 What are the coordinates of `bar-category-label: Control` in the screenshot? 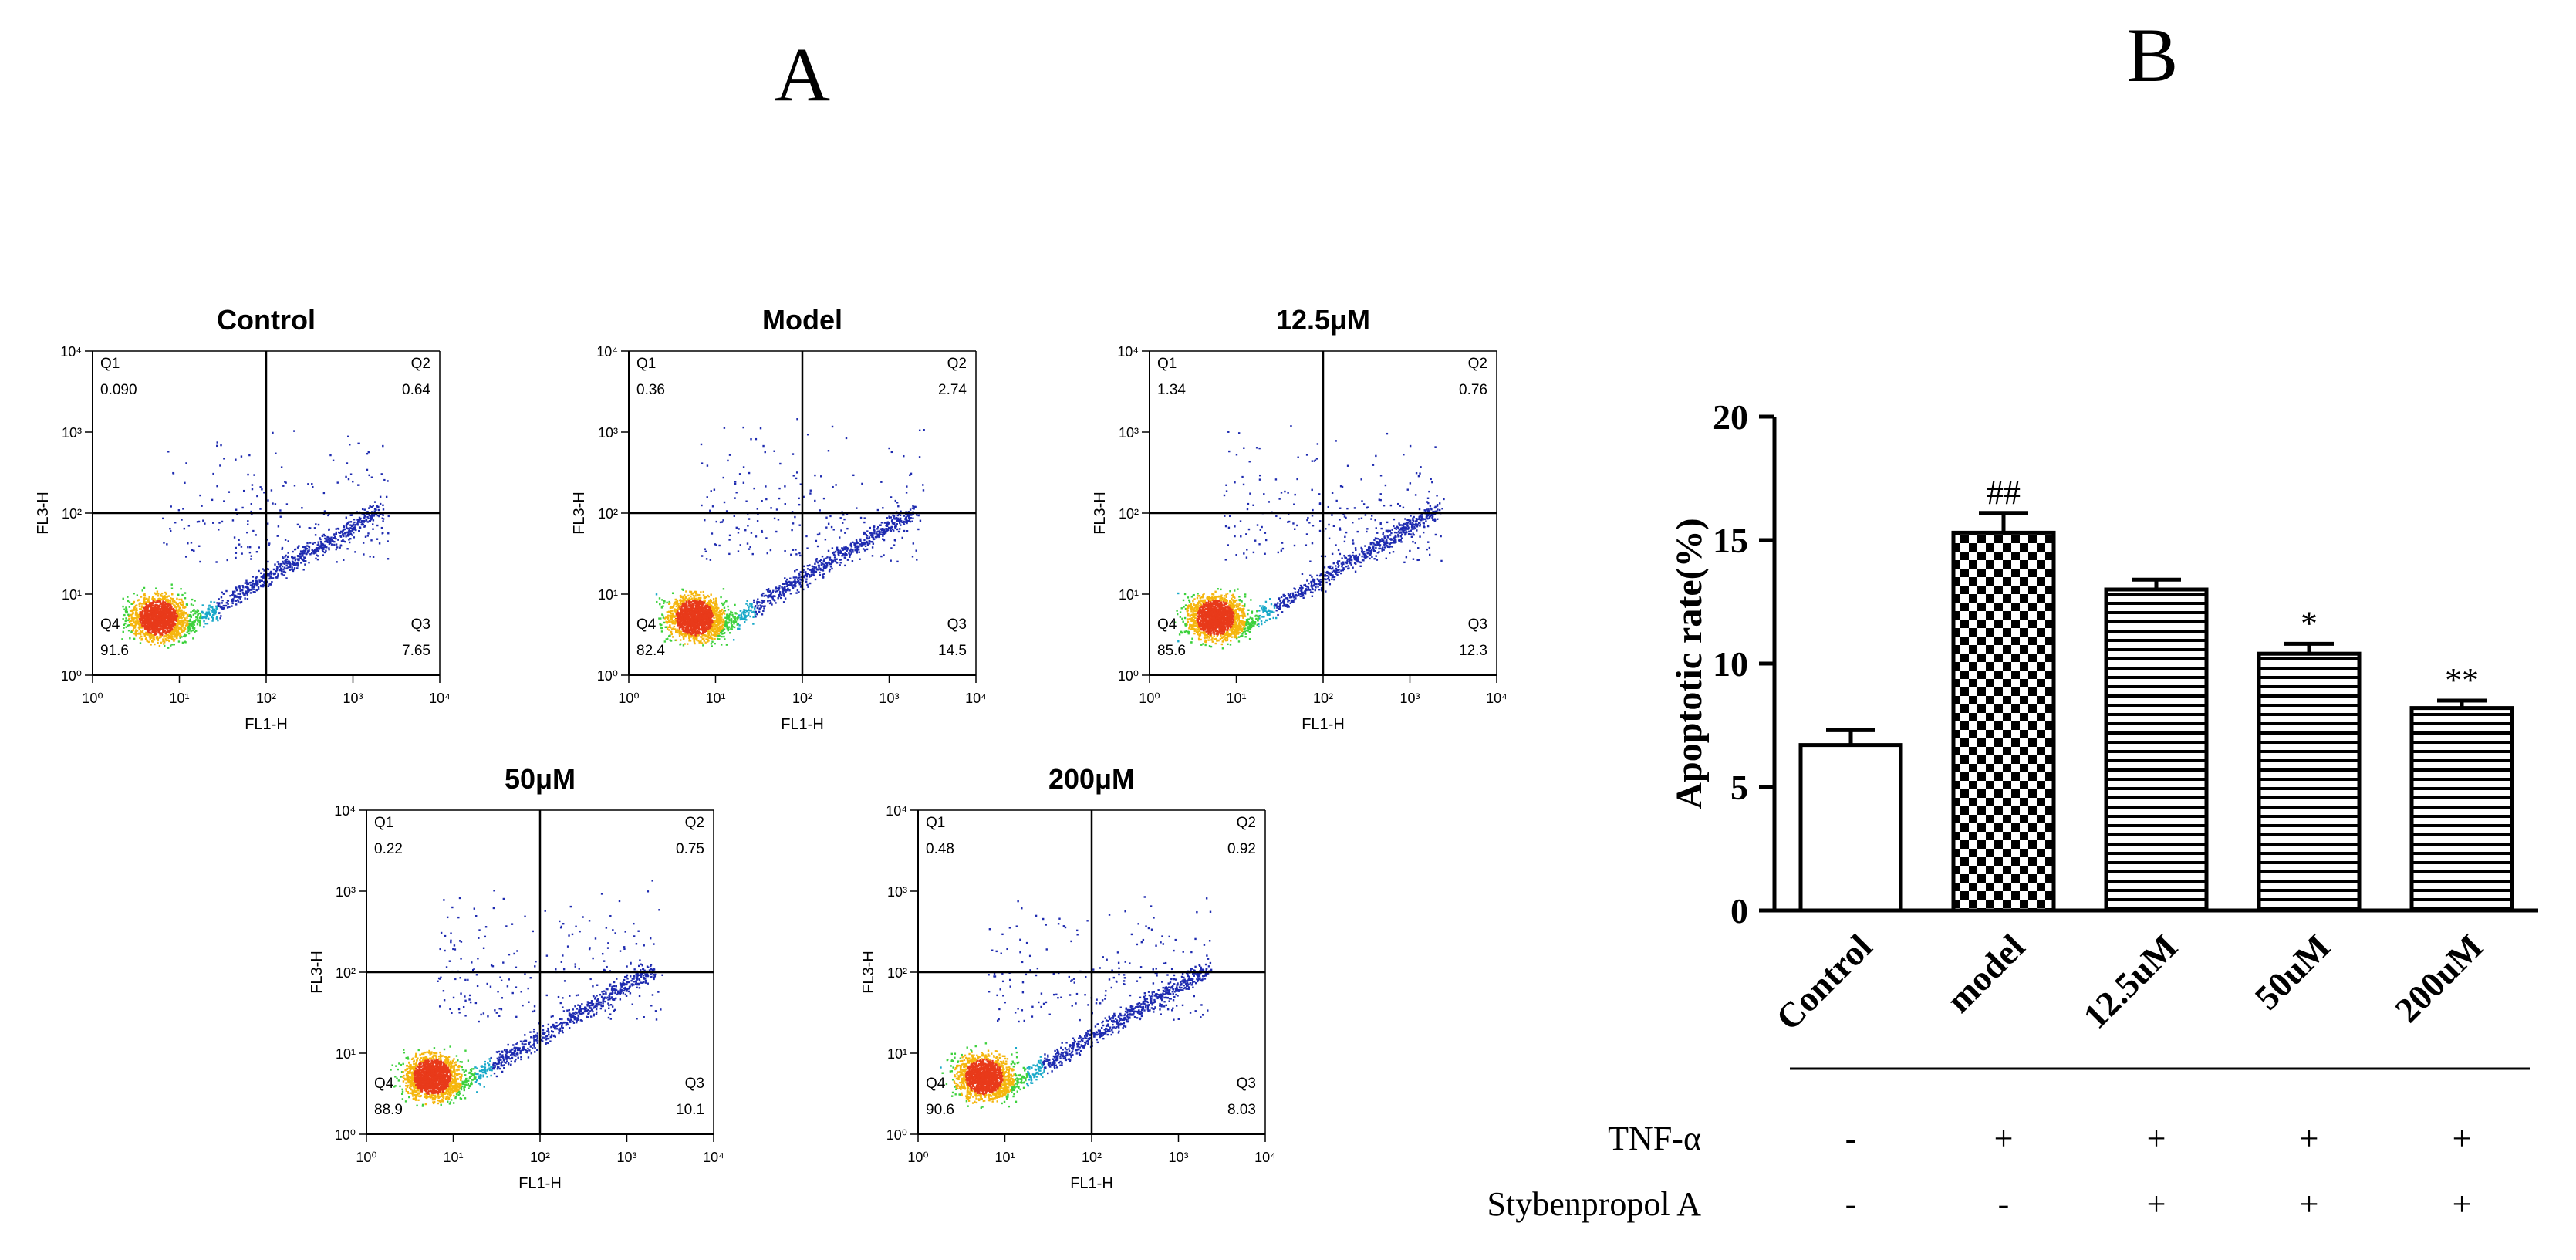 It's located at (1823, 983).